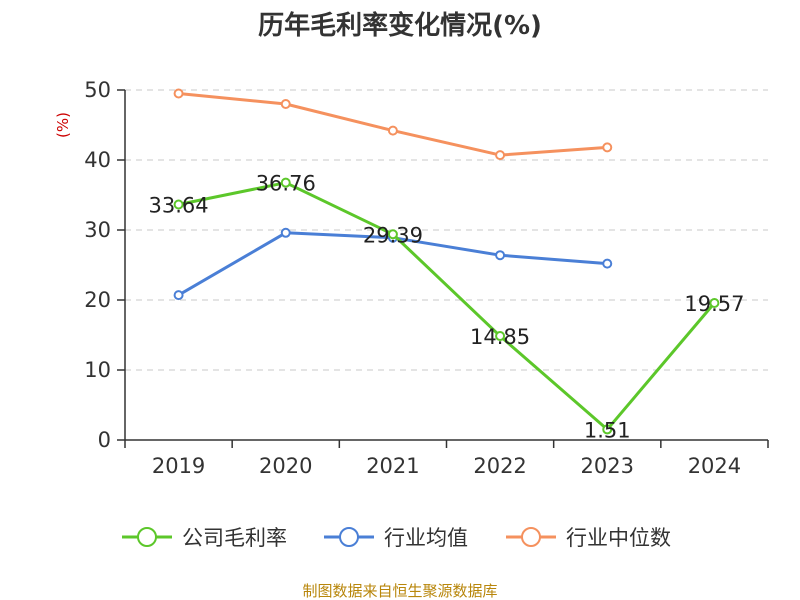  I want to click on x-tick-label: 2022, so click(499, 466).